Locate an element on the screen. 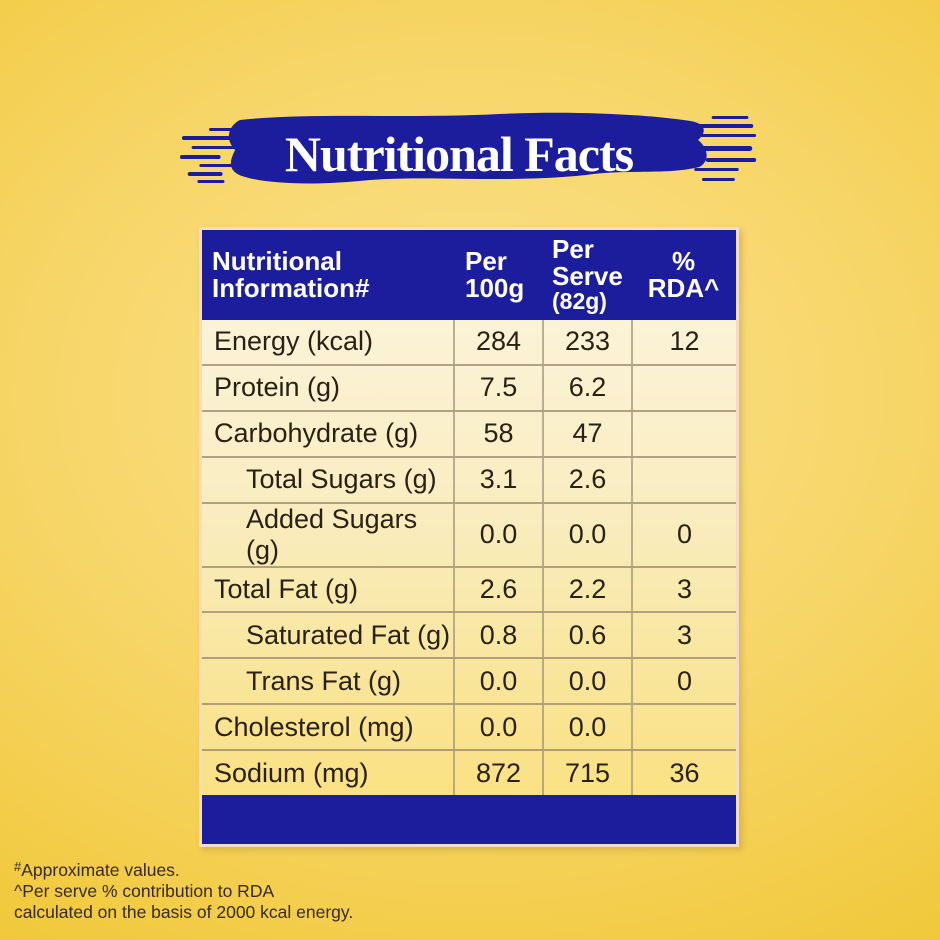 This screenshot has height=940, width=940. value-per-serve: 715 is located at coordinates (586, 773).